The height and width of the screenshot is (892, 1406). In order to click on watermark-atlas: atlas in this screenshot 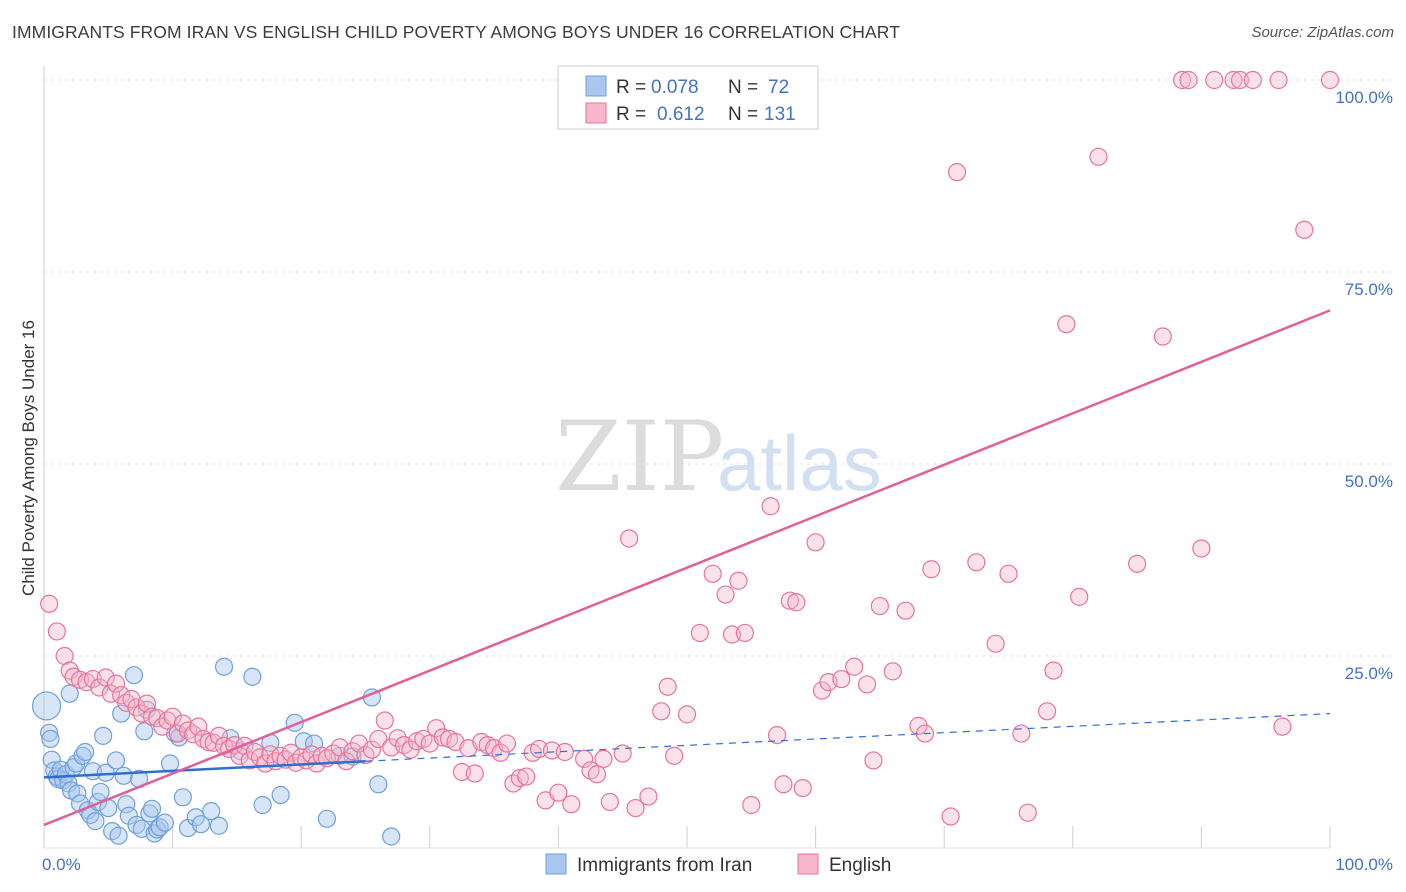, I will do `click(799, 463)`.